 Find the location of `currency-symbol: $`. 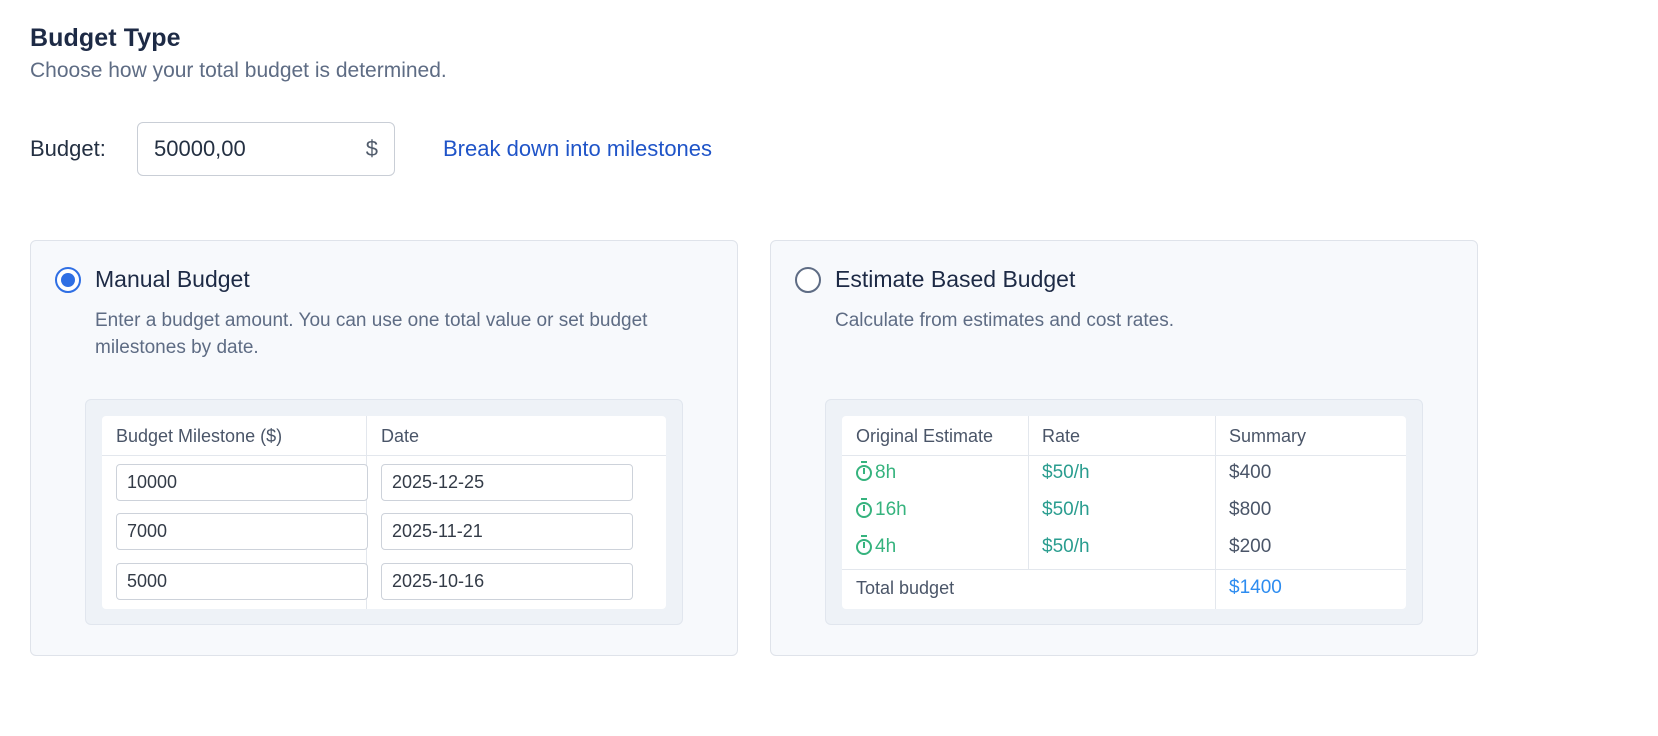

currency-symbol: $ is located at coordinates (371, 148).